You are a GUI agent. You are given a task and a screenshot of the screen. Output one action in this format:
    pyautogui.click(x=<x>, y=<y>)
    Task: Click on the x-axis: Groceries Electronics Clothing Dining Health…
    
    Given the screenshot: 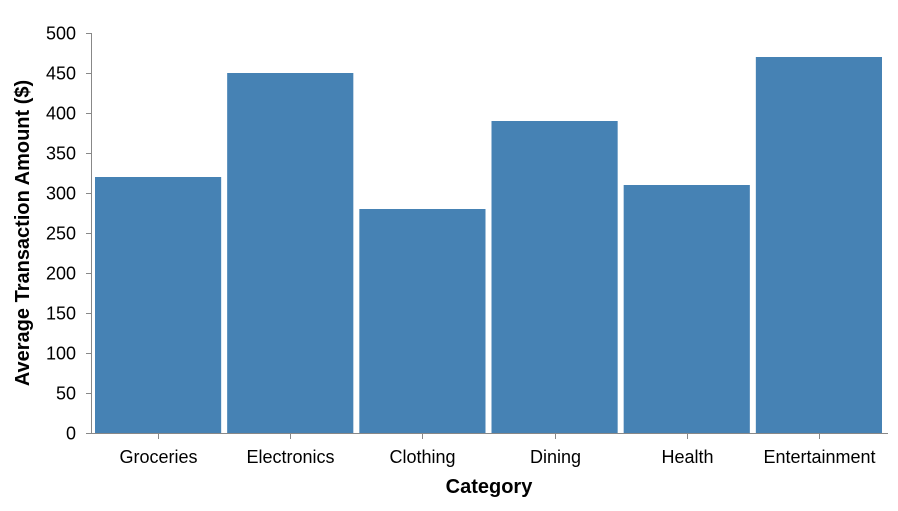 What is the action you would take?
    pyautogui.click(x=489, y=450)
    